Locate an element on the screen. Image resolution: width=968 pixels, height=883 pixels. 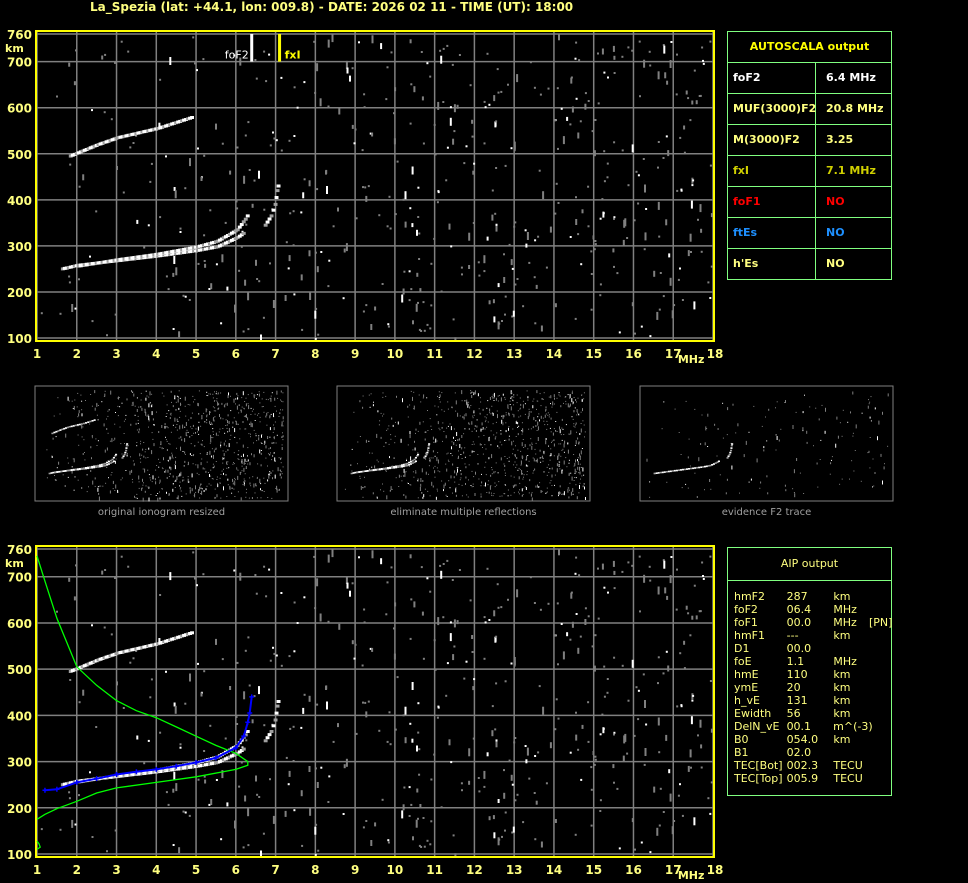
aip-row: TEC[Bot] 002.3 TECU is located at coordinates (809, 765).